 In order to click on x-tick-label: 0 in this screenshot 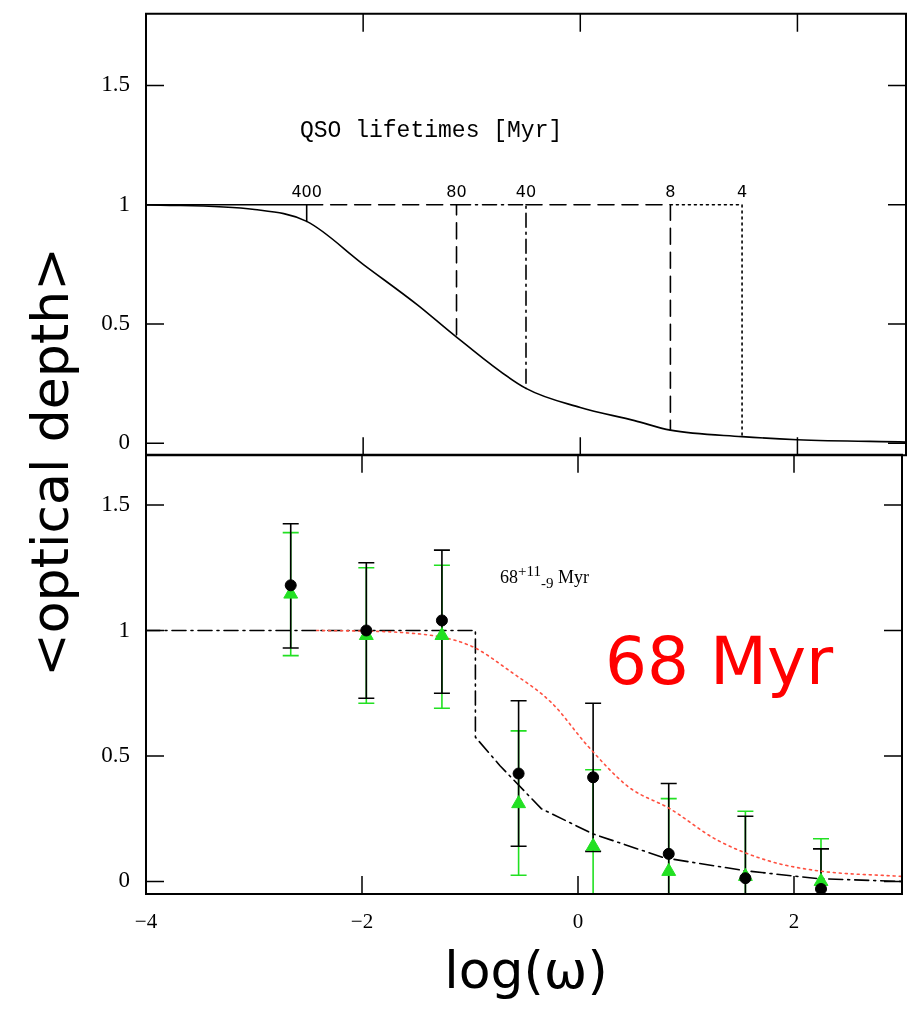, I will do `click(578, 921)`.